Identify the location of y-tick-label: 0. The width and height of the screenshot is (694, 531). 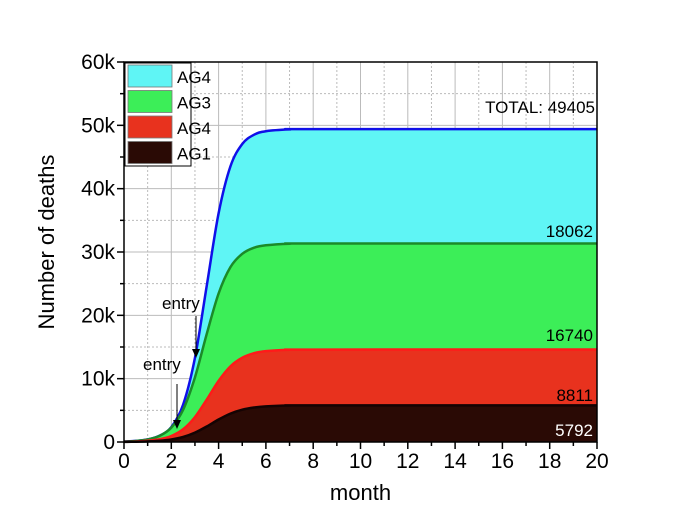
(109, 442).